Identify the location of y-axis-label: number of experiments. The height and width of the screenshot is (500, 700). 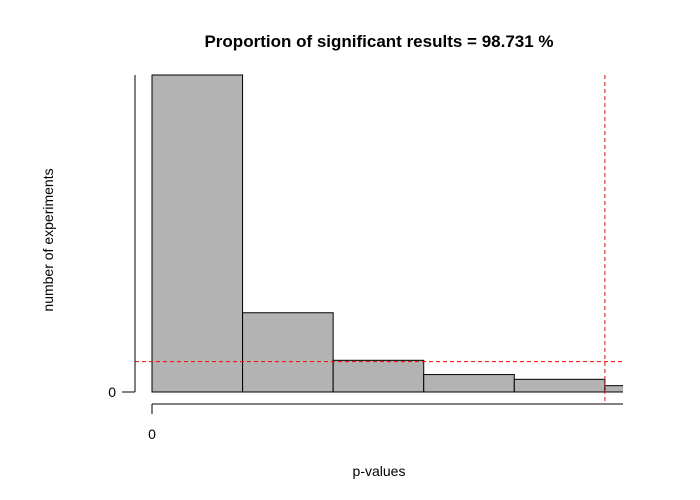
(48, 239).